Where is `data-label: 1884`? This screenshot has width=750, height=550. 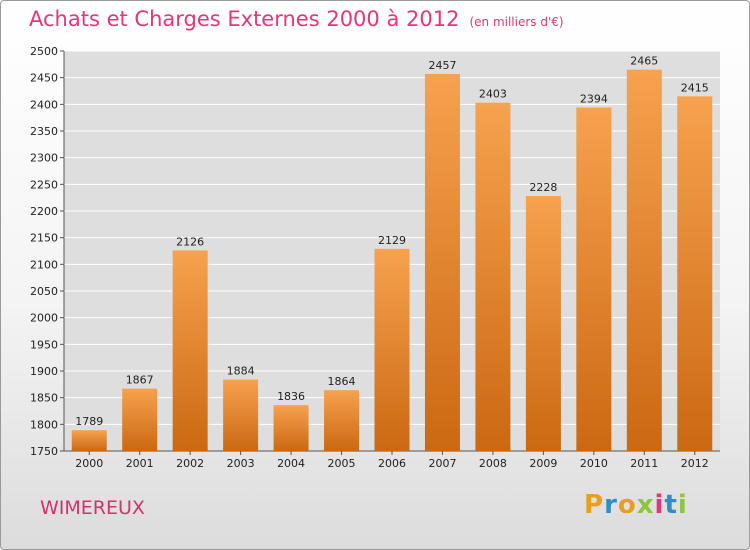 data-label: 1884 is located at coordinates (241, 371).